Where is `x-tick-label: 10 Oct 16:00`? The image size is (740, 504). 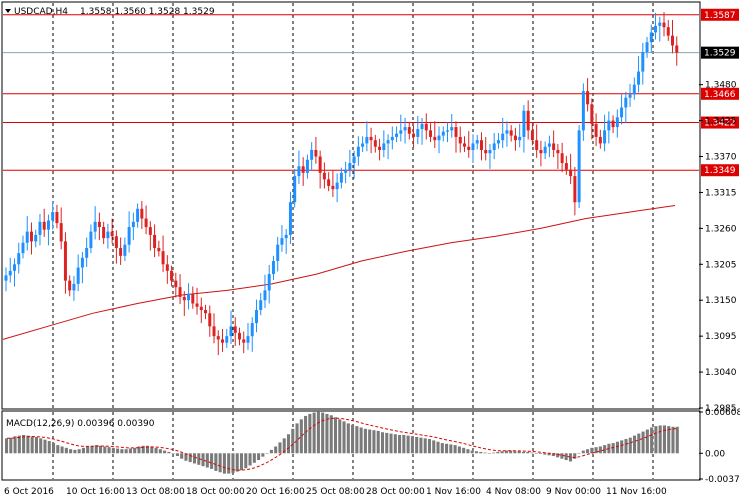
x-tick-label: 10 Oct 16:00 is located at coordinates (95, 492).